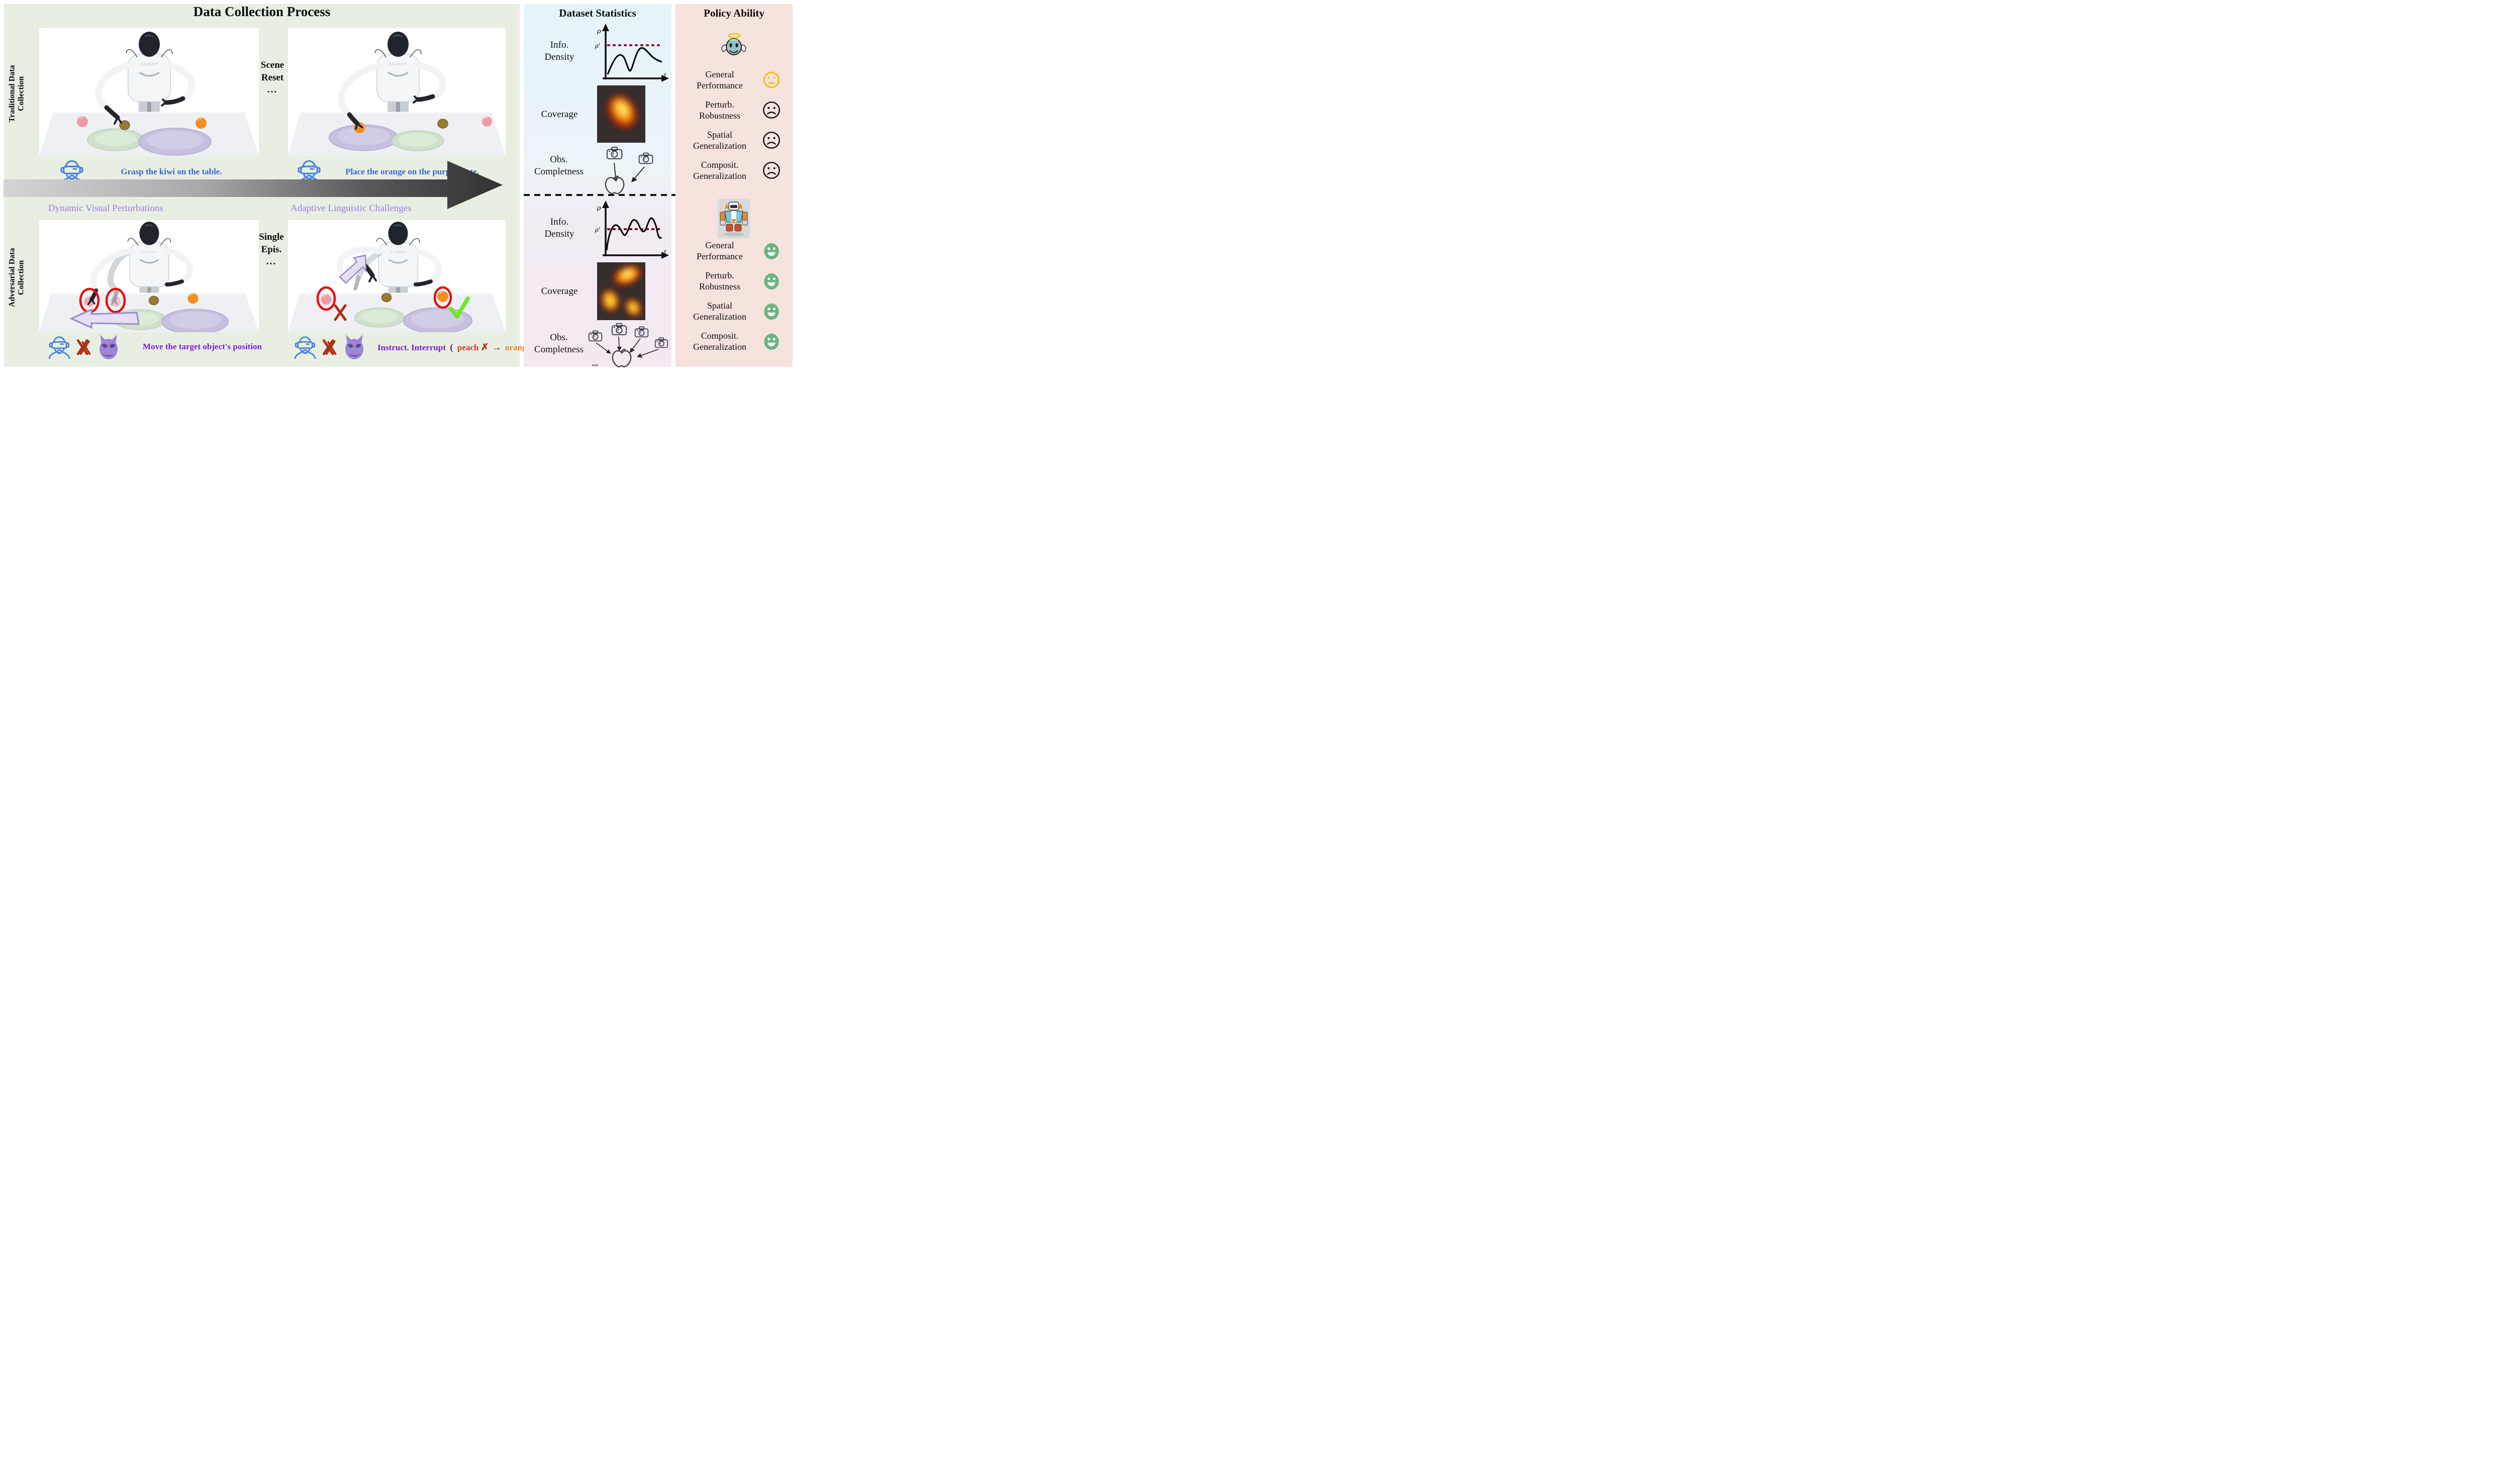  I want to click on adversarial-mode-visual: Dynamic Visual Perturbations, so click(105, 209).